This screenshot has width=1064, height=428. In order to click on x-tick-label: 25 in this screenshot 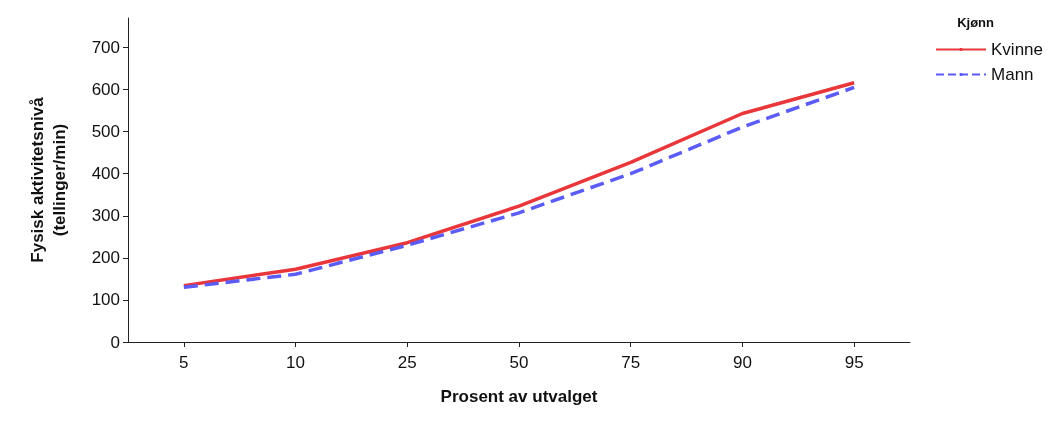, I will do `click(407, 362)`.